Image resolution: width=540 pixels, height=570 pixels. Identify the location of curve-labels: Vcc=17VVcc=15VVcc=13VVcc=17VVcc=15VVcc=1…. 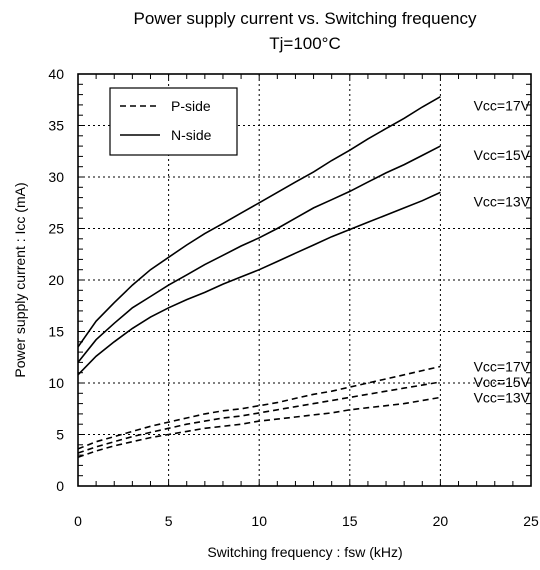
(502, 252).